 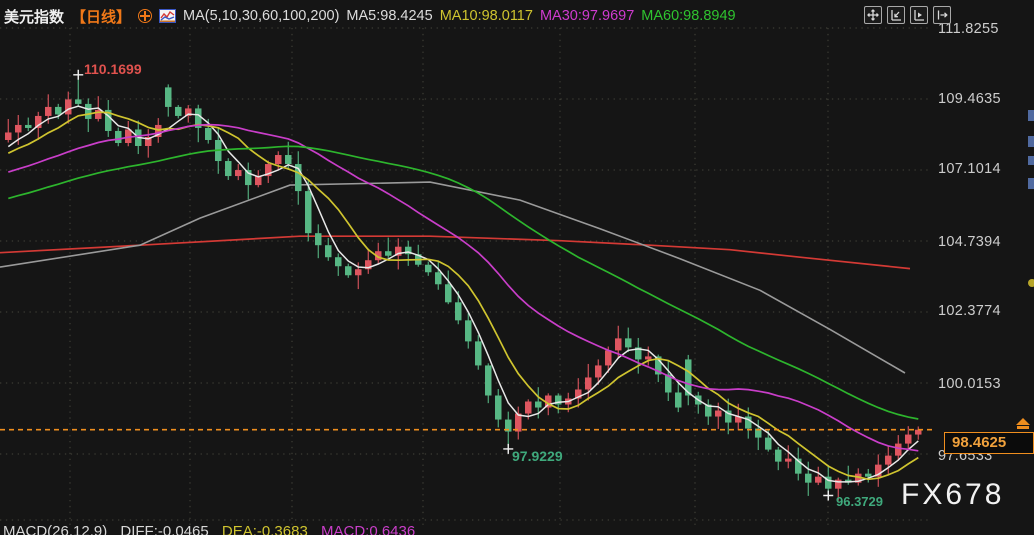 I want to click on macd-diff-value: DIFF:-0.0465, so click(x=164, y=529).